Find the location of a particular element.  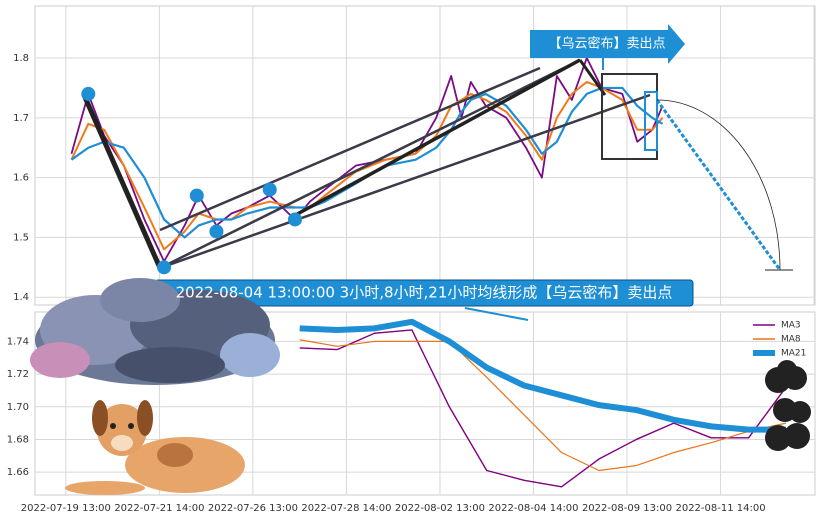

annotation-arrow is located at coordinates (607, 44).